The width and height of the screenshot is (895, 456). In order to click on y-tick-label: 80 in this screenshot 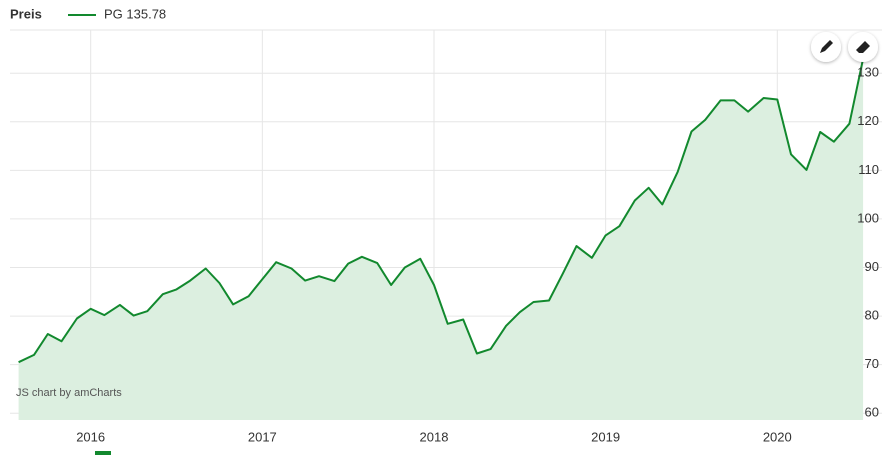, I will do `click(872, 315)`.